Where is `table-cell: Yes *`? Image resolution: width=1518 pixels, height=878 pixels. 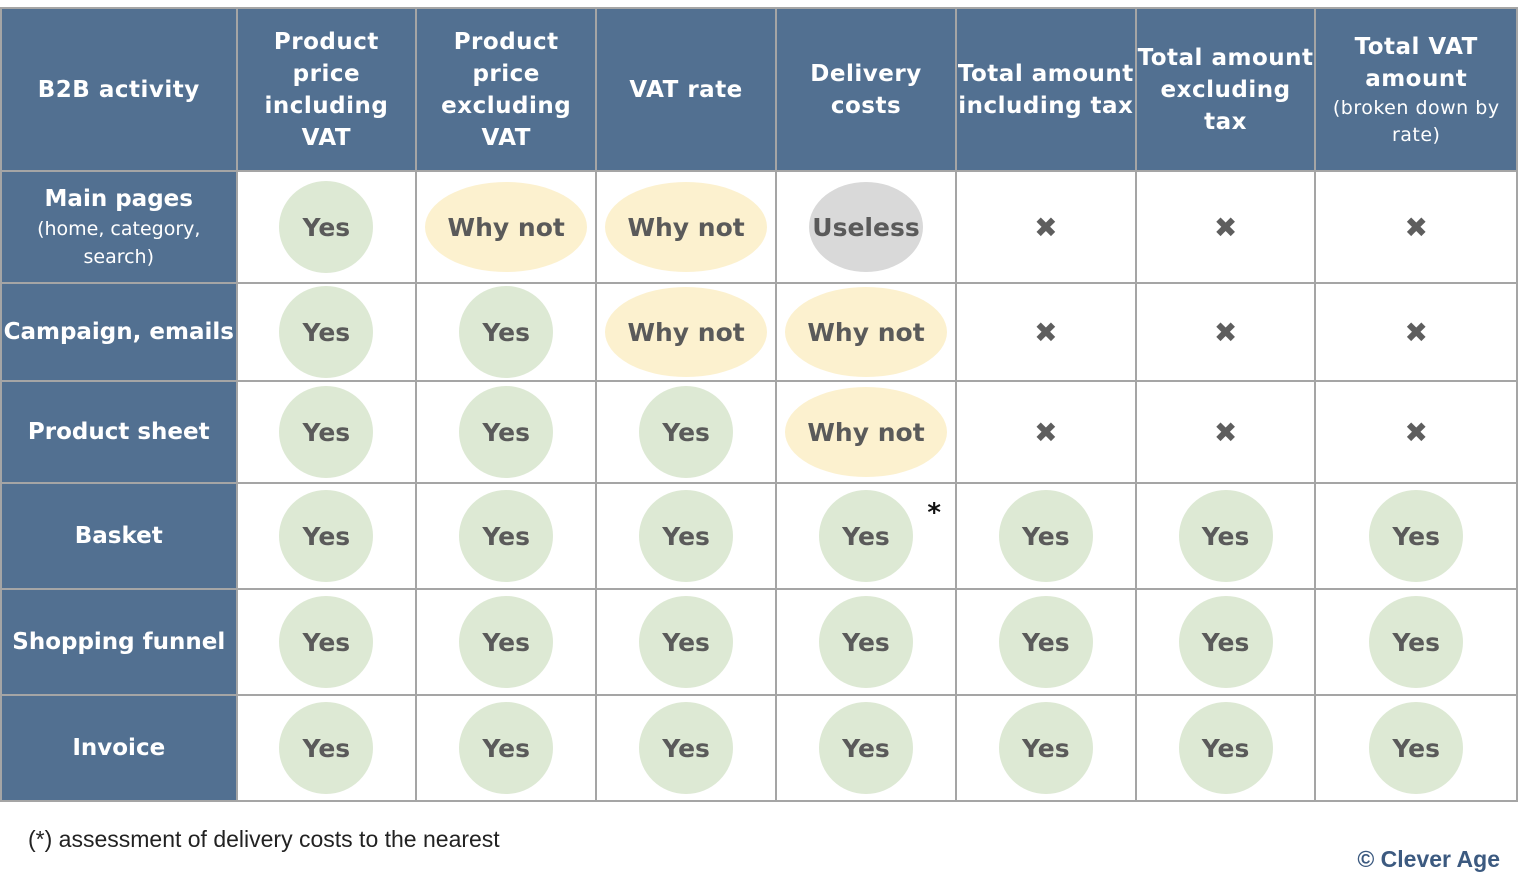 table-cell: Yes * is located at coordinates (866, 536).